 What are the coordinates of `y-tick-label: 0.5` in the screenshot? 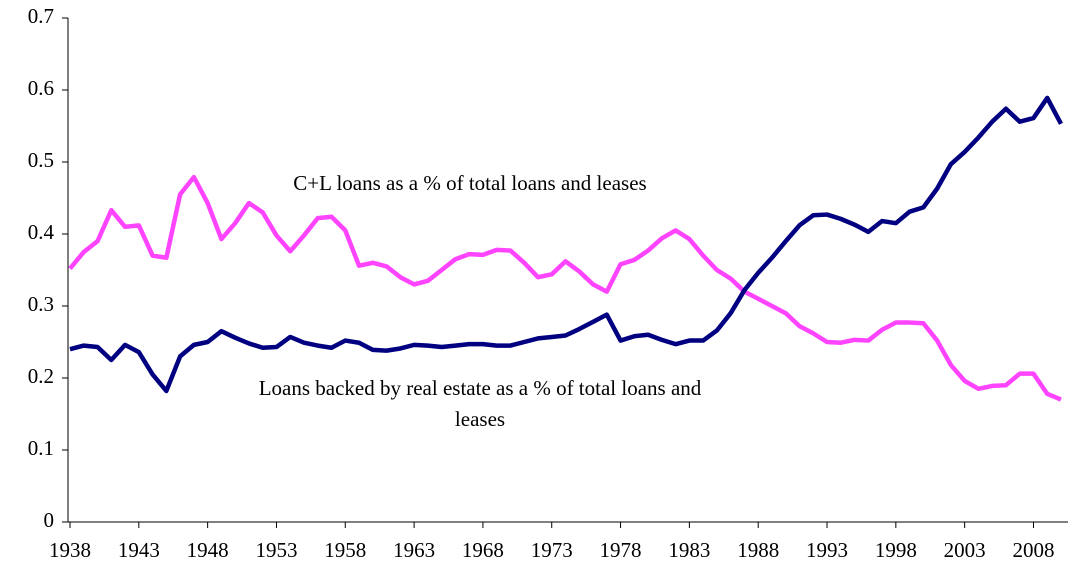 It's located at (41, 160).